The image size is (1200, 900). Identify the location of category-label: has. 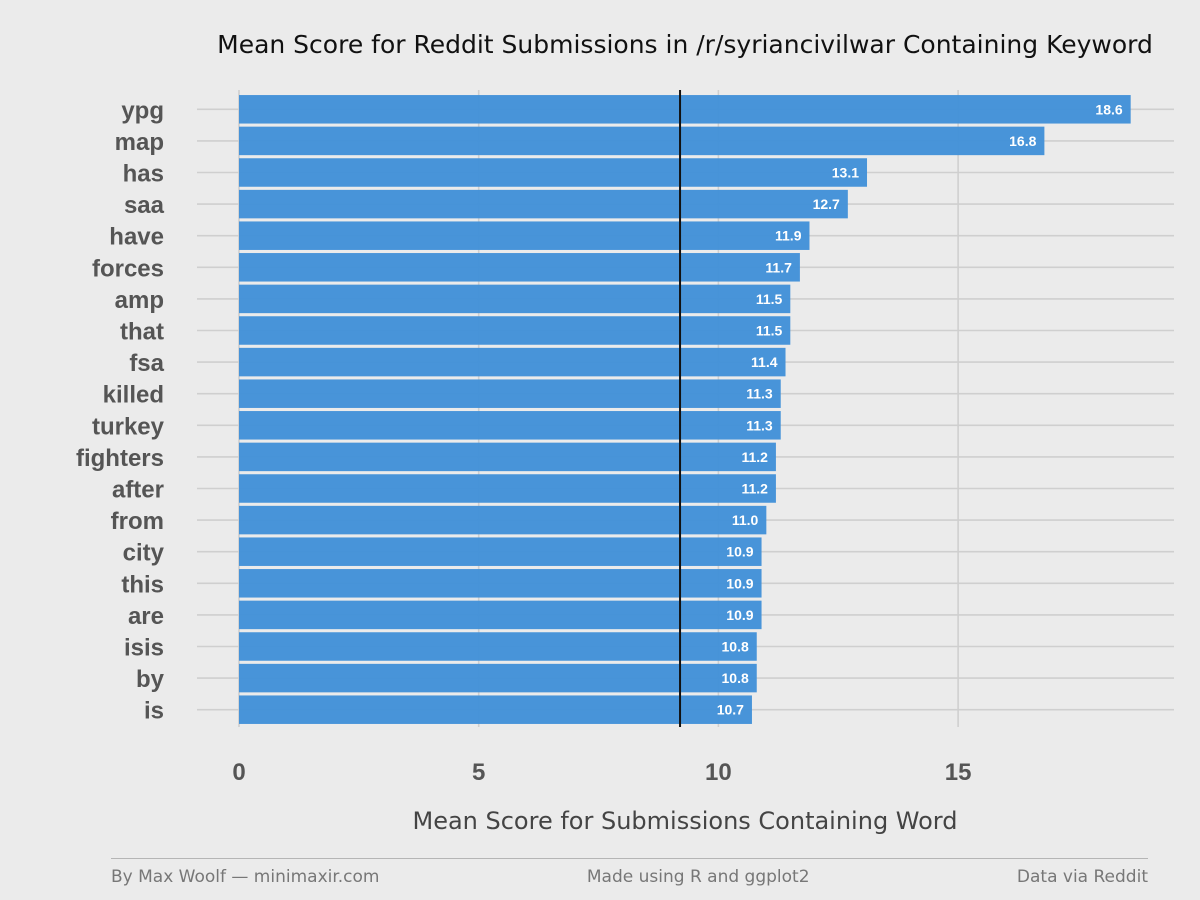
(143, 174).